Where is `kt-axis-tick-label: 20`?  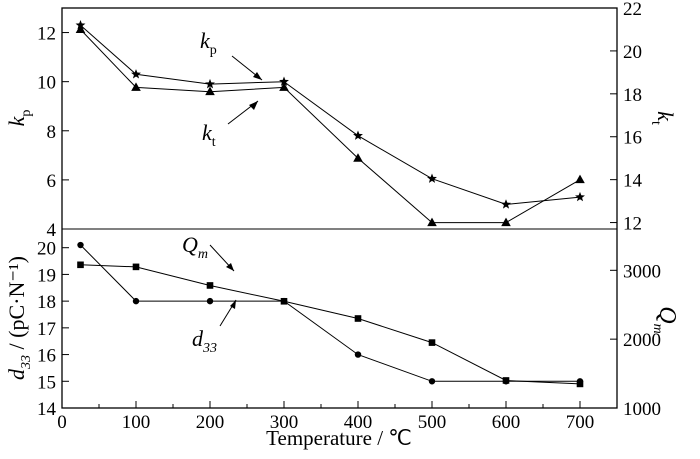 kt-axis-tick-label: 20 is located at coordinates (632, 52).